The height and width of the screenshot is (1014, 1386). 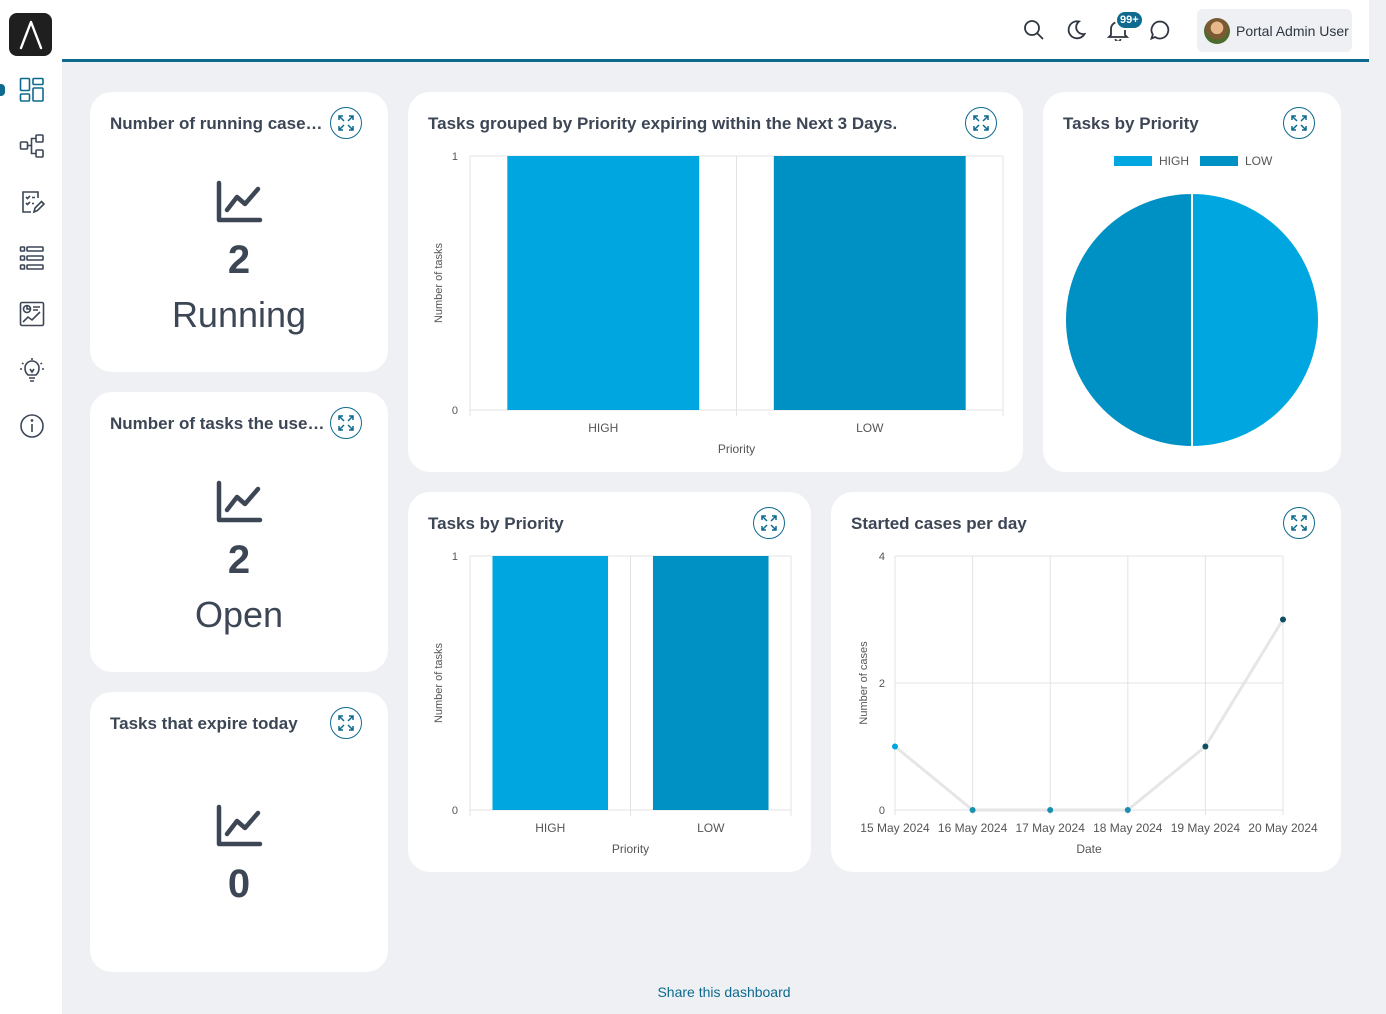 I want to click on chat-button, so click(x=1160, y=30).